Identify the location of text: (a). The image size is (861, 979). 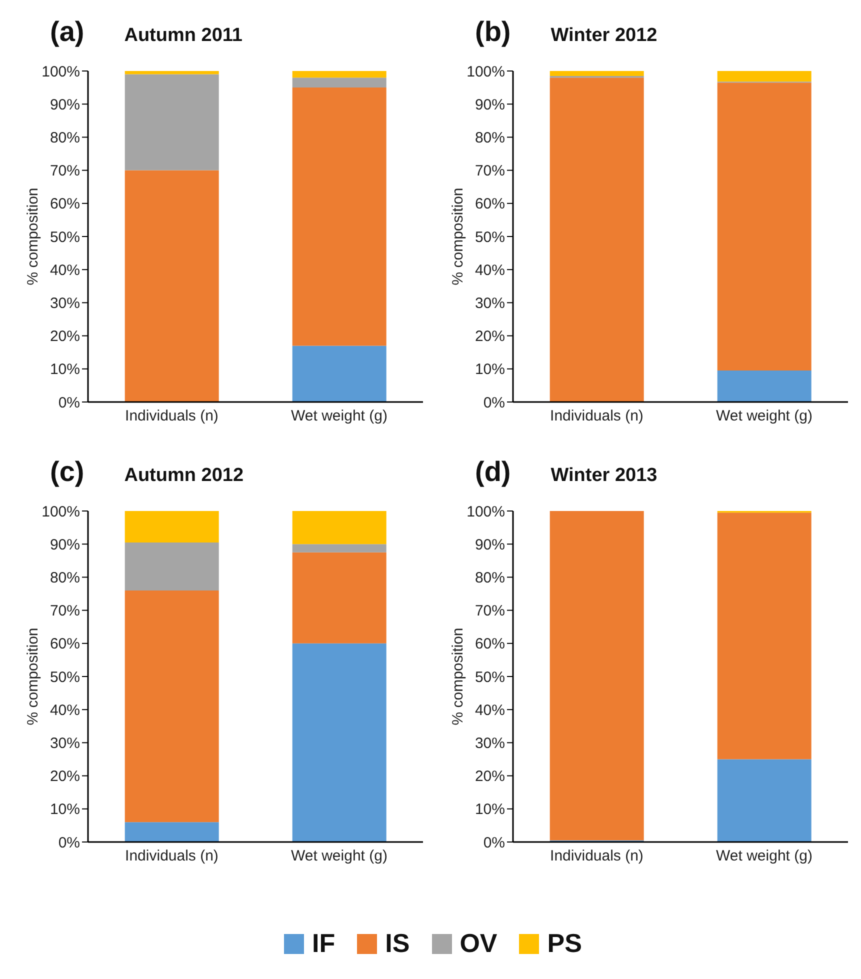
(67, 32).